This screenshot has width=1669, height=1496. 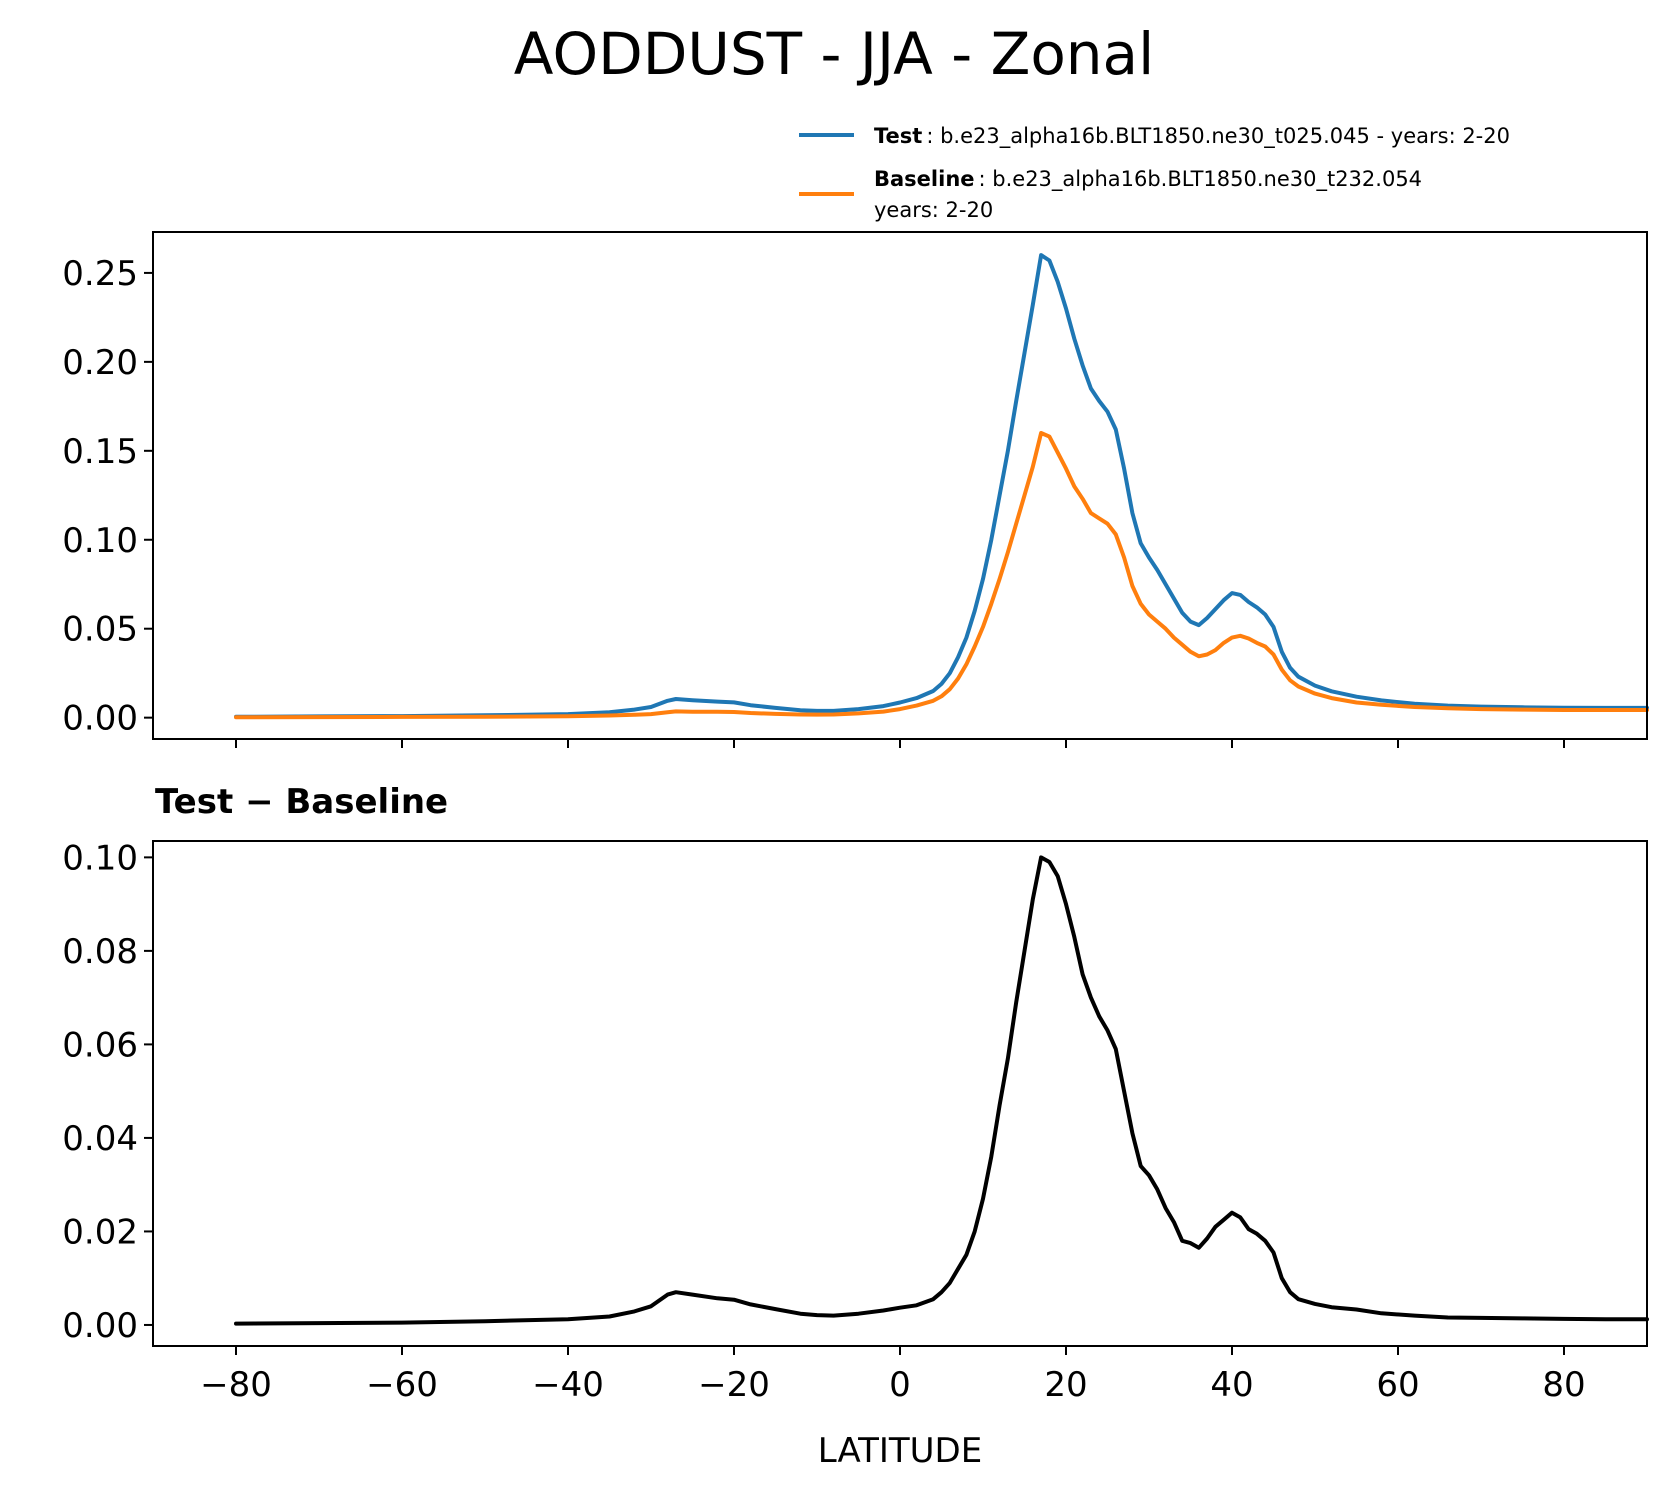 I want to click on x-axis-label: LATITUDE, so click(x=900, y=1451).